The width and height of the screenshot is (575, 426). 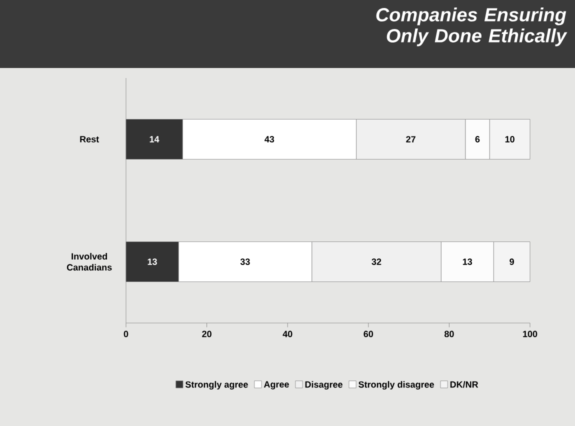 I want to click on x-tick-label: 80, so click(x=449, y=334).